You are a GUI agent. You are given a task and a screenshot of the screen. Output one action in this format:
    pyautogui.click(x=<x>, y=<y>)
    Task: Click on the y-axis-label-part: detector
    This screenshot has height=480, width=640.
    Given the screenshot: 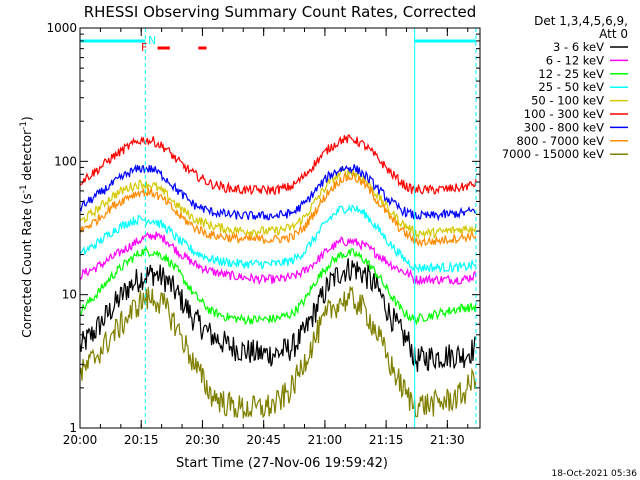 What is the action you would take?
    pyautogui.click(x=27, y=157)
    